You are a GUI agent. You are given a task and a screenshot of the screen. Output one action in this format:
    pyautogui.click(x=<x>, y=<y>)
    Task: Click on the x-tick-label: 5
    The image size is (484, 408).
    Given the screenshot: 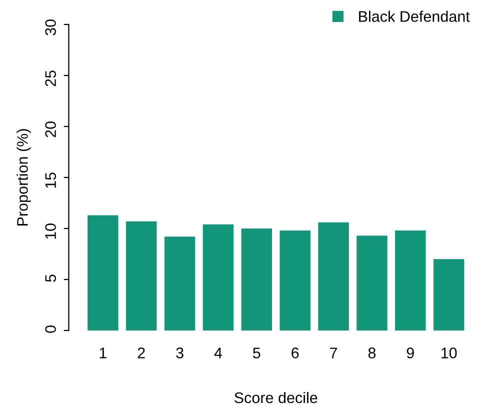 What is the action you would take?
    pyautogui.click(x=256, y=353)
    